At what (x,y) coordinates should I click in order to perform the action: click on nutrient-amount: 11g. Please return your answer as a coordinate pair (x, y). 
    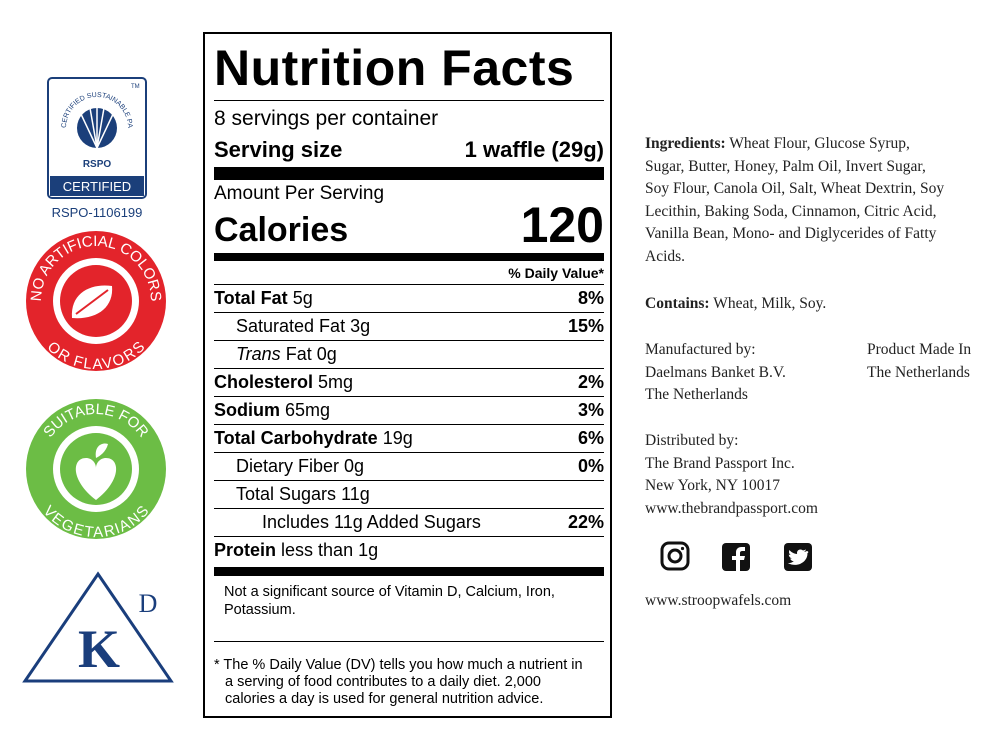
    Looking at the image, I should click on (355, 494).